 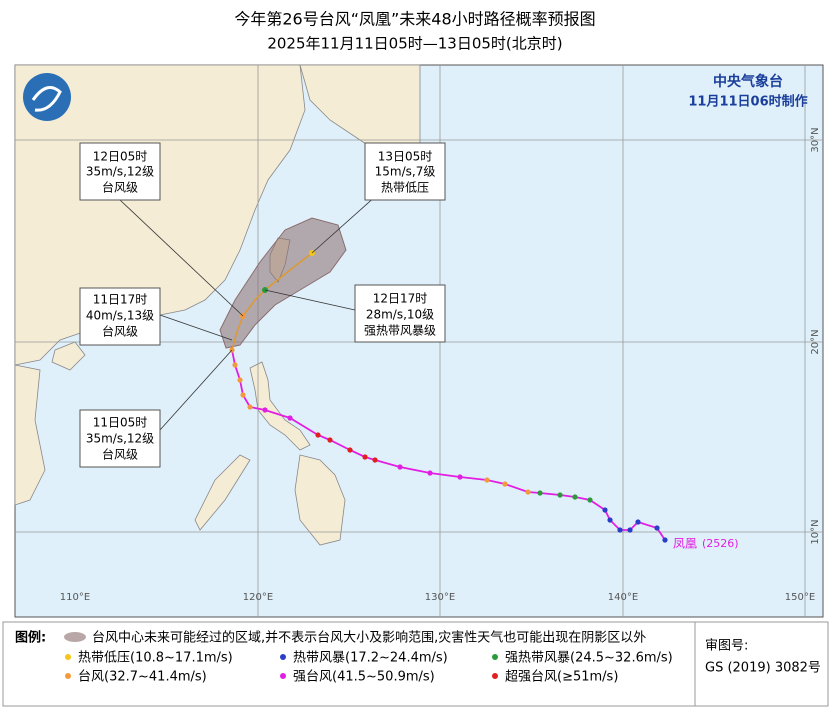 I want to click on subtitle: 2025年11月11日05时—13日05时(北京时), so click(x=414, y=44).